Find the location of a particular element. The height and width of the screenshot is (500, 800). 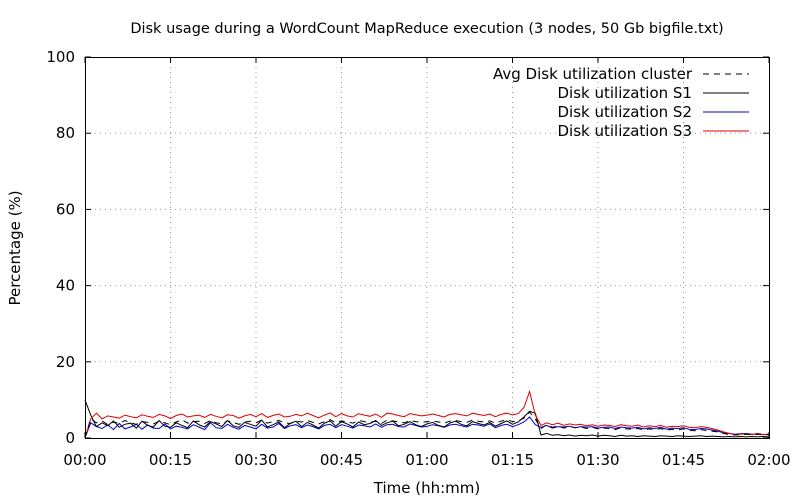

y-tick-label: 60 is located at coordinates (65, 209).